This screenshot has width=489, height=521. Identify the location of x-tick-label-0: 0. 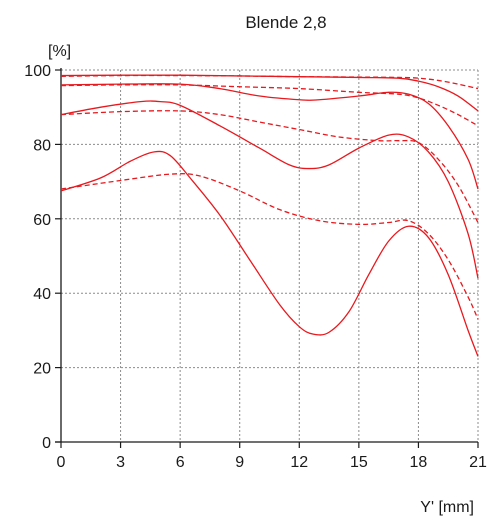
(61, 462).